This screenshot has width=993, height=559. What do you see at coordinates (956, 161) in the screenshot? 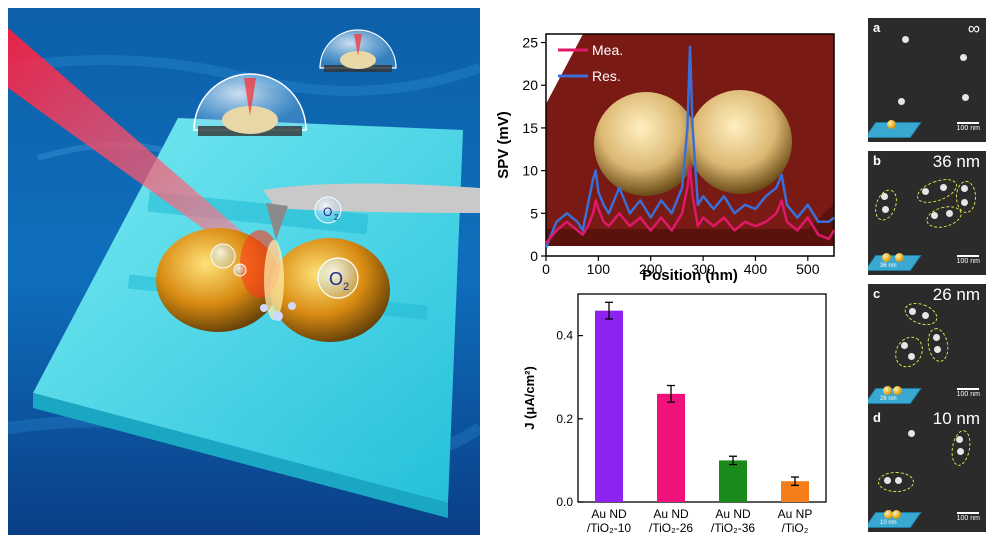
I see `gap-size-label: 36 nm` at bounding box center [956, 161].